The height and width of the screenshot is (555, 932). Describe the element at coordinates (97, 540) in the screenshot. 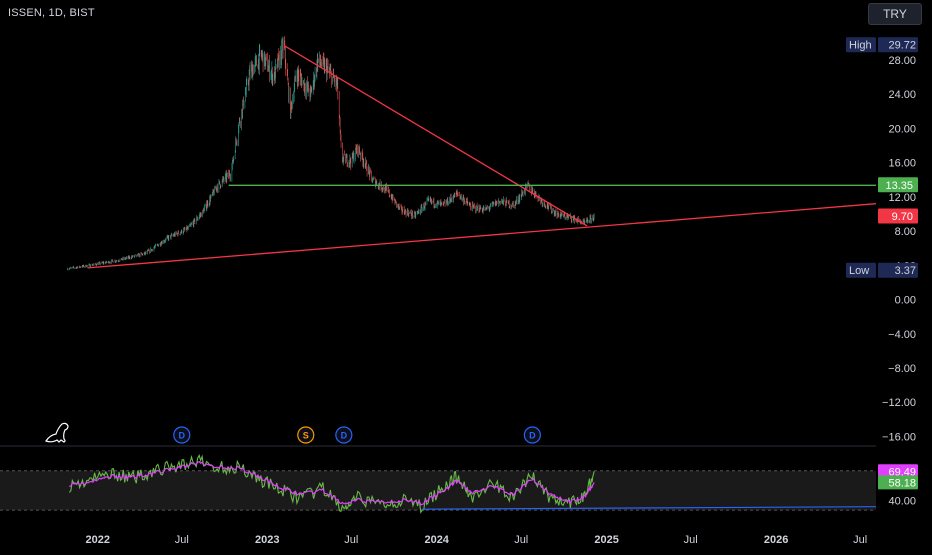

I see `x-tick-label: 2022` at that location.